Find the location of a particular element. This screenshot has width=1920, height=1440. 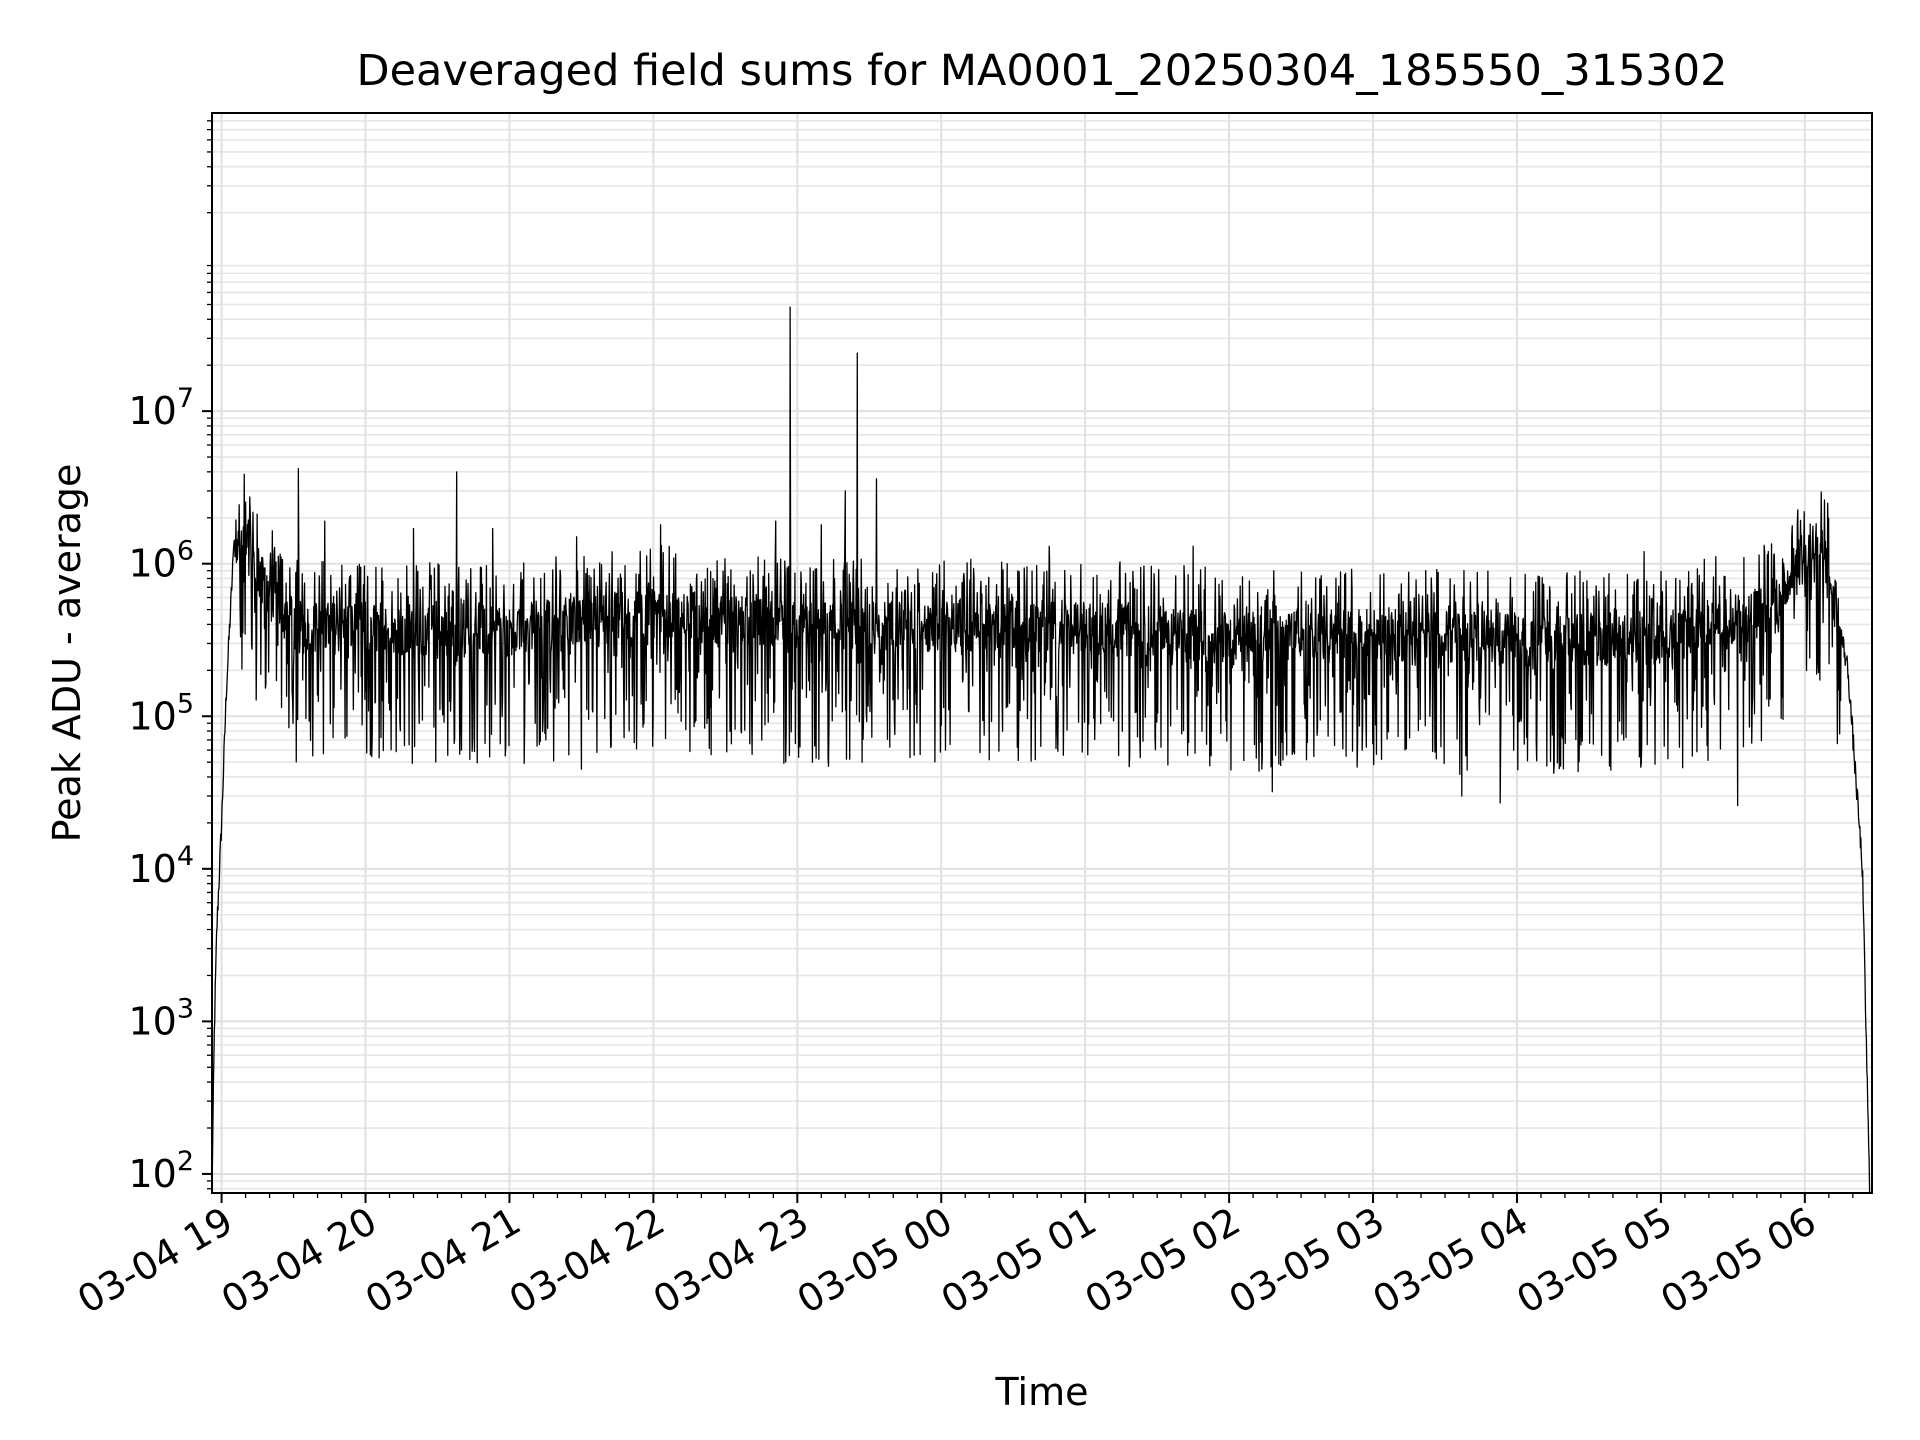

y-tick-label: 106 is located at coordinates (161, 561).